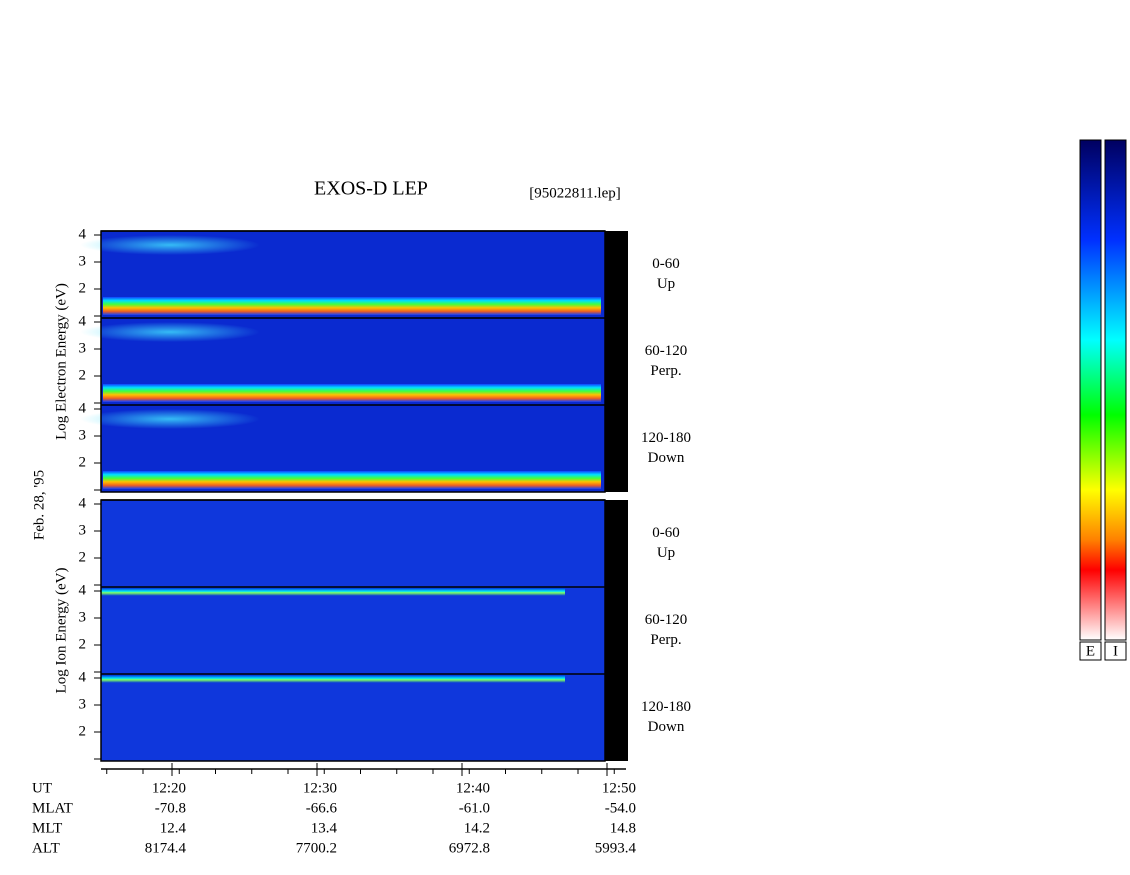  I want to click on ut-label: UT, so click(42, 788).